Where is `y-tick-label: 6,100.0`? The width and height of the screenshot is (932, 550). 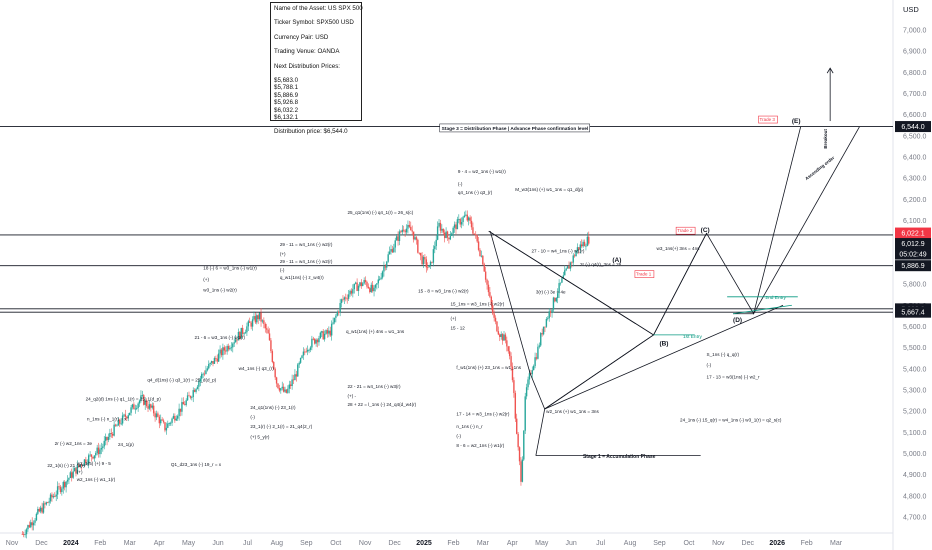
y-tick-label: 6,100.0 is located at coordinates (914, 221).